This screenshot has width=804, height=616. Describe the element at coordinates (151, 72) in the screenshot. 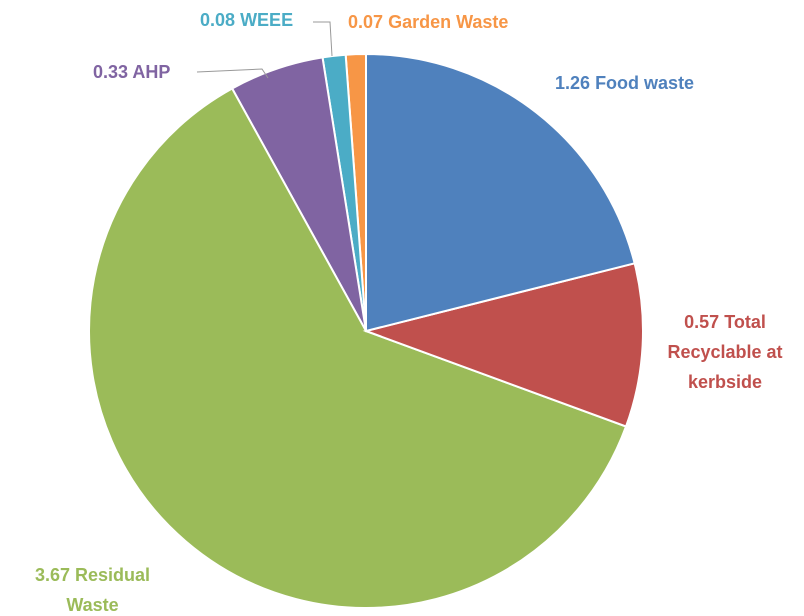

I see `category-label: AHP` at that location.